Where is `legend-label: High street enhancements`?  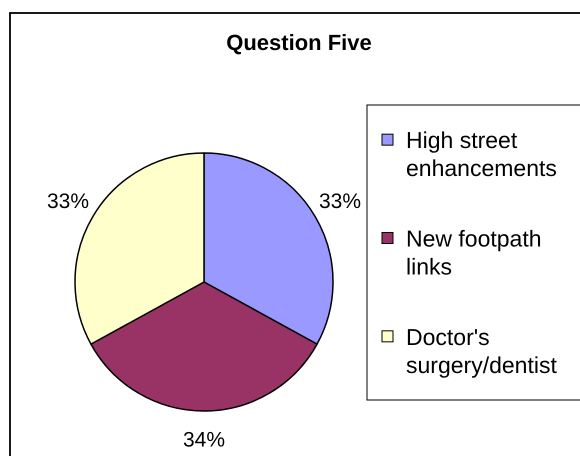 legend-label: High street enhancements is located at coordinates (481, 154).